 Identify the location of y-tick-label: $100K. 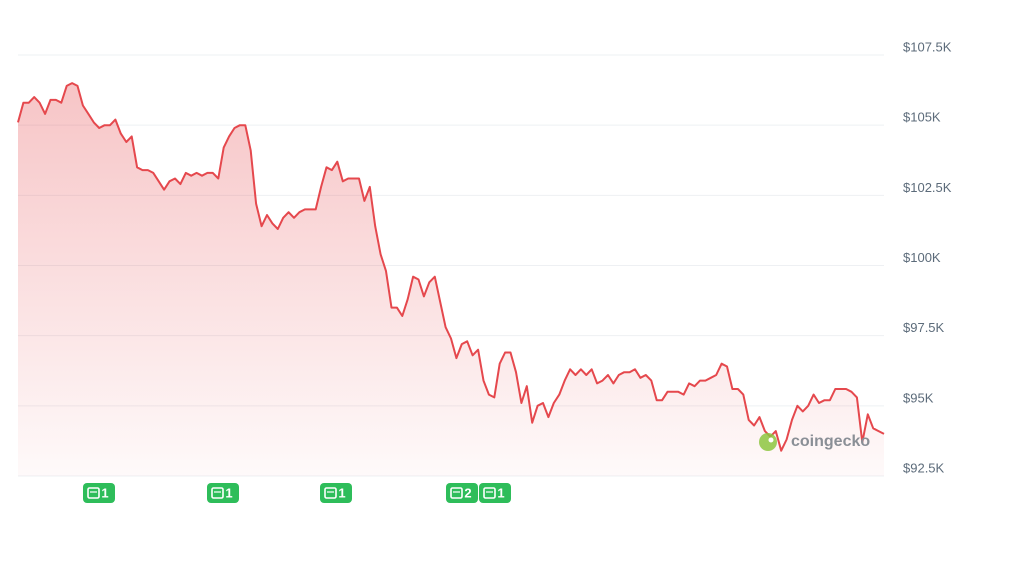
(922, 257).